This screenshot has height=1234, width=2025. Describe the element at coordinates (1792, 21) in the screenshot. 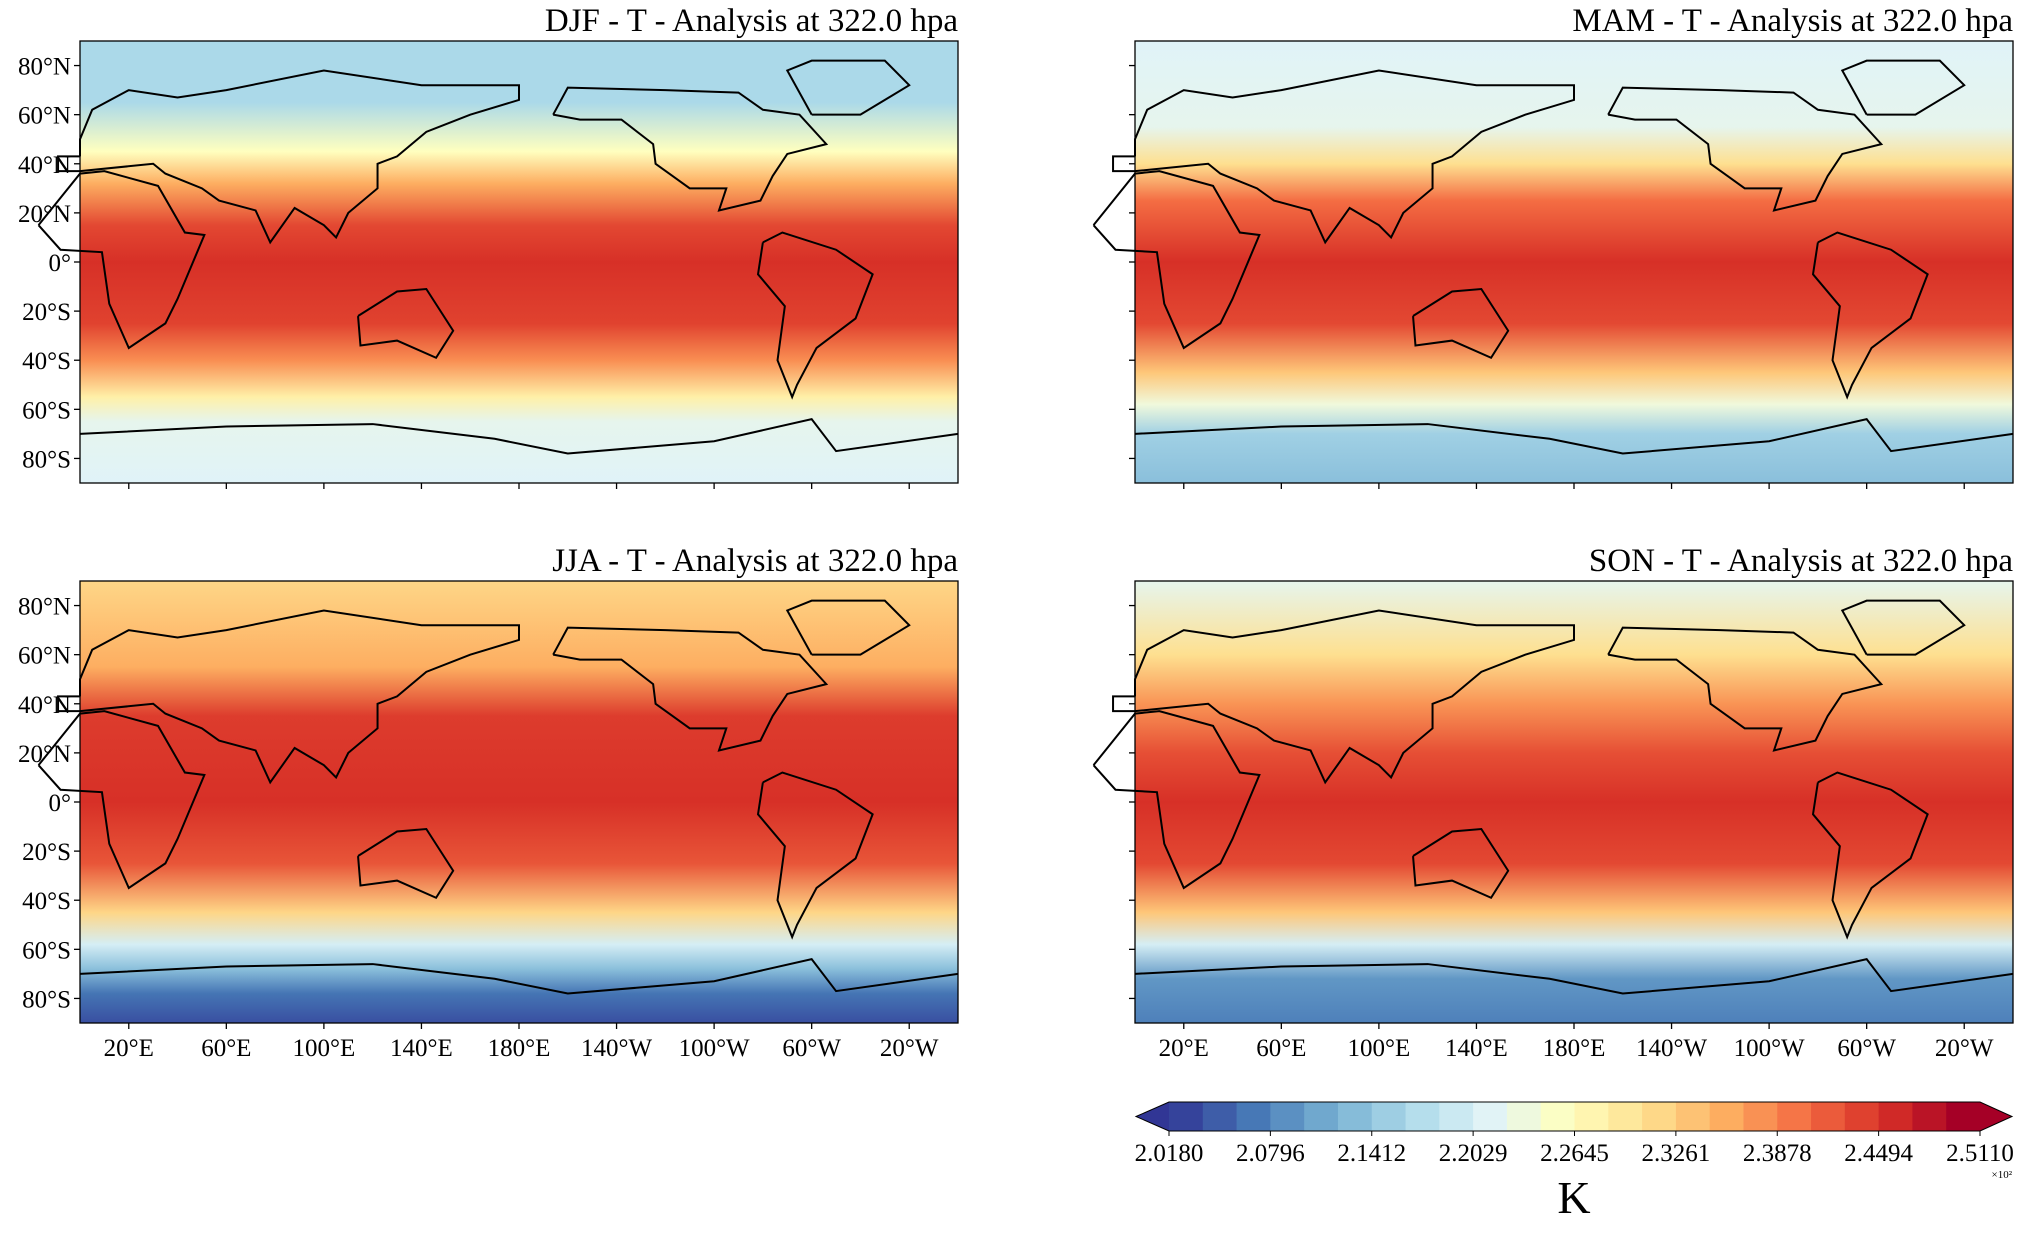

I see `panel-title: MAM - T - Analysis at 322.0 hpa` at that location.